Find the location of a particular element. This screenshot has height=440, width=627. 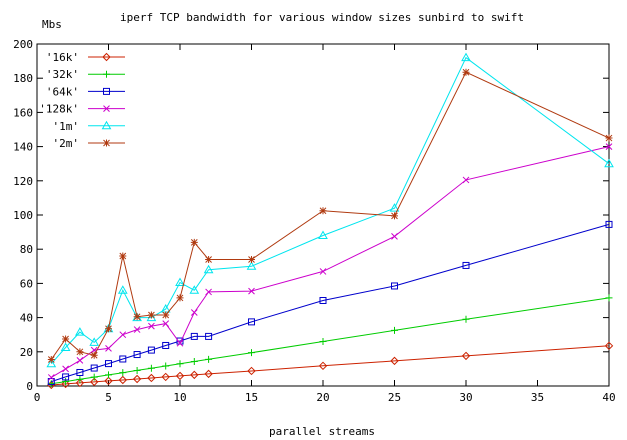

y-tick-label: 60 is located at coordinates (26, 283).